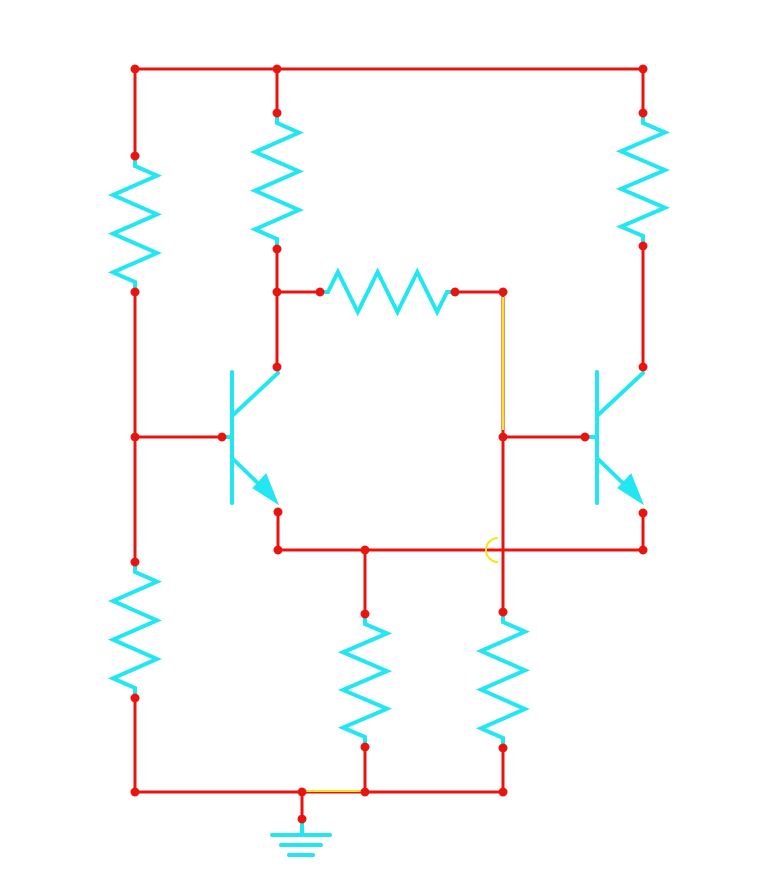  Describe the element at coordinates (643, 179) in the screenshot. I see `resistor-r4` at that location.